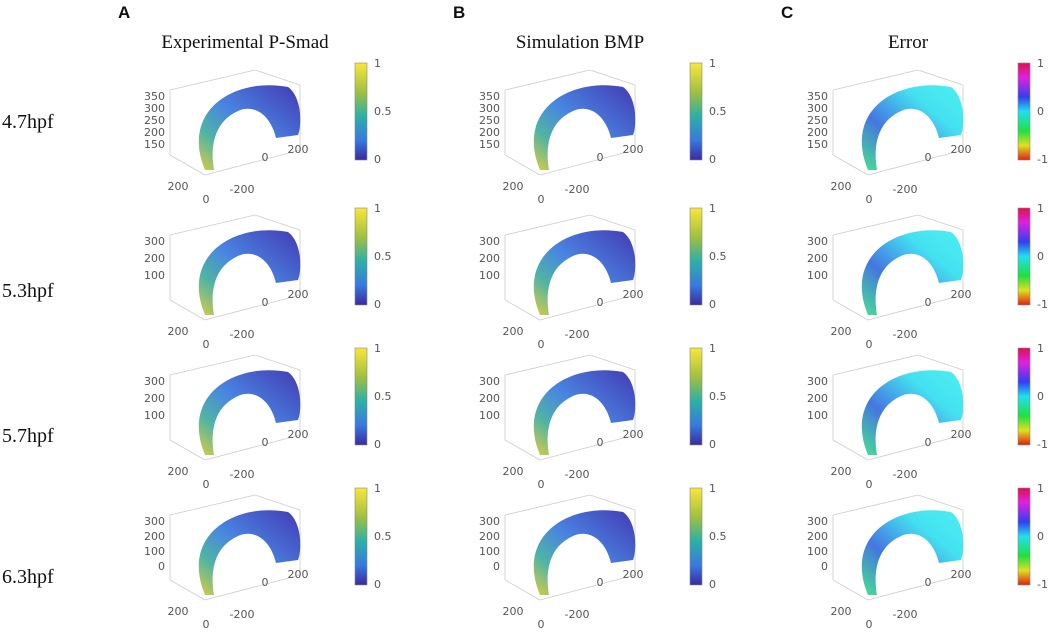  I want to click on z-tick-label: 350, so click(489, 96).